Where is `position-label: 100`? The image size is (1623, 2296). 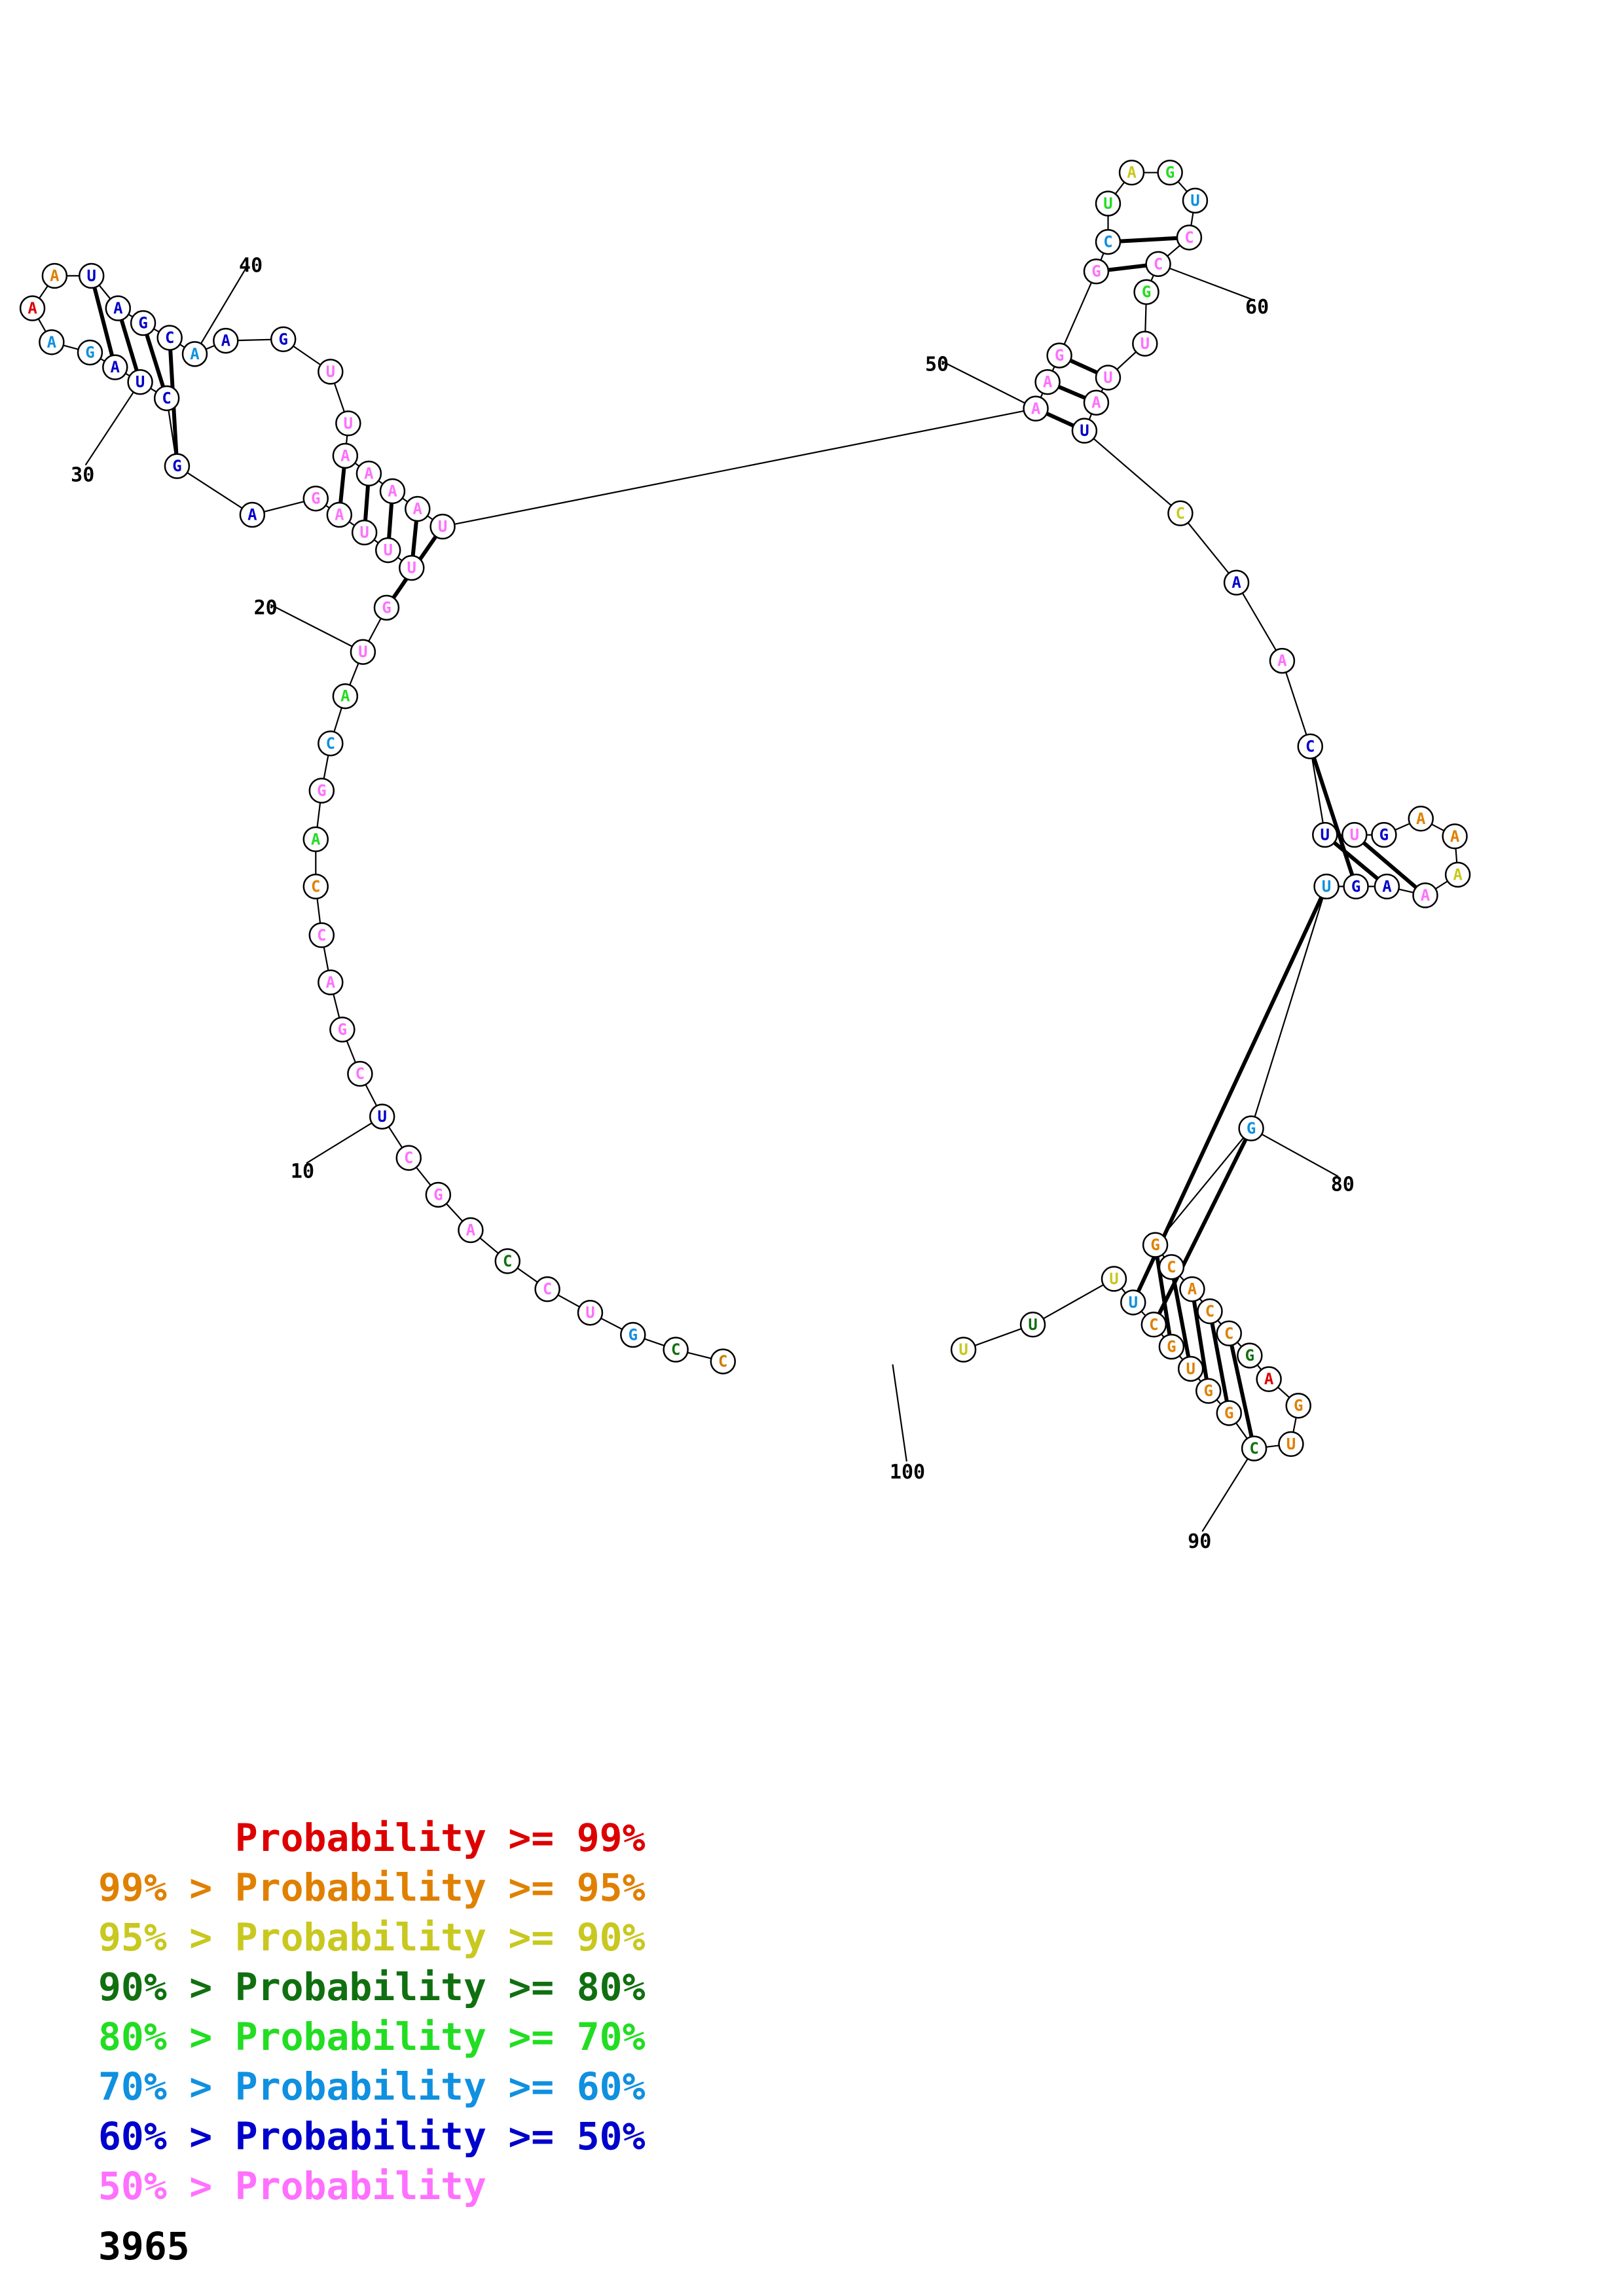 position-label: 100 is located at coordinates (907, 1472).